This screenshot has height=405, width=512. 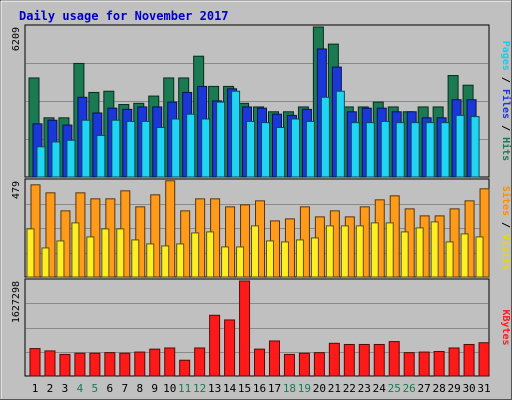 What do you see at coordinates (65, 388) in the screenshot?
I see `x-tick-label-day-3: 3` at bounding box center [65, 388].